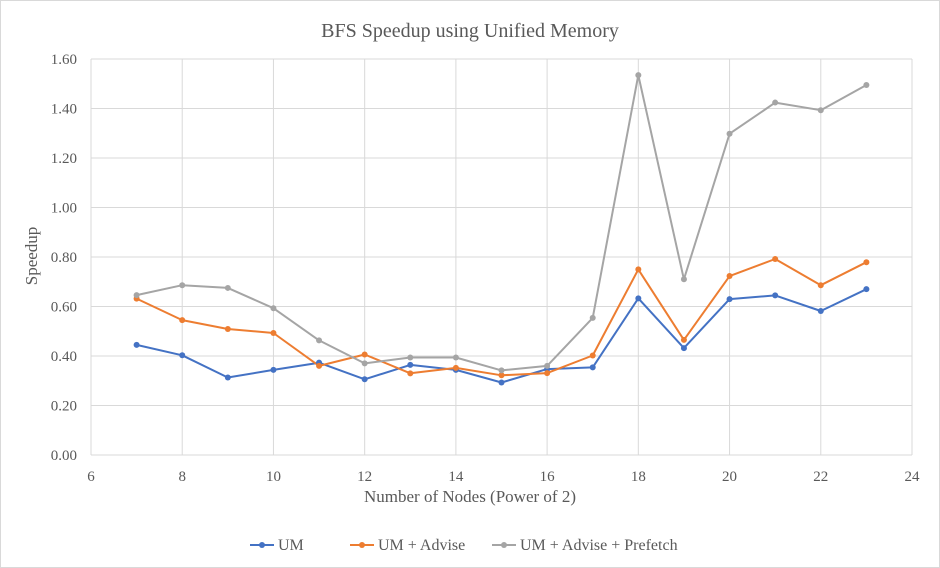 This screenshot has width=940, height=568. What do you see at coordinates (638, 477) in the screenshot?
I see `x-tick-label: 18` at bounding box center [638, 477].